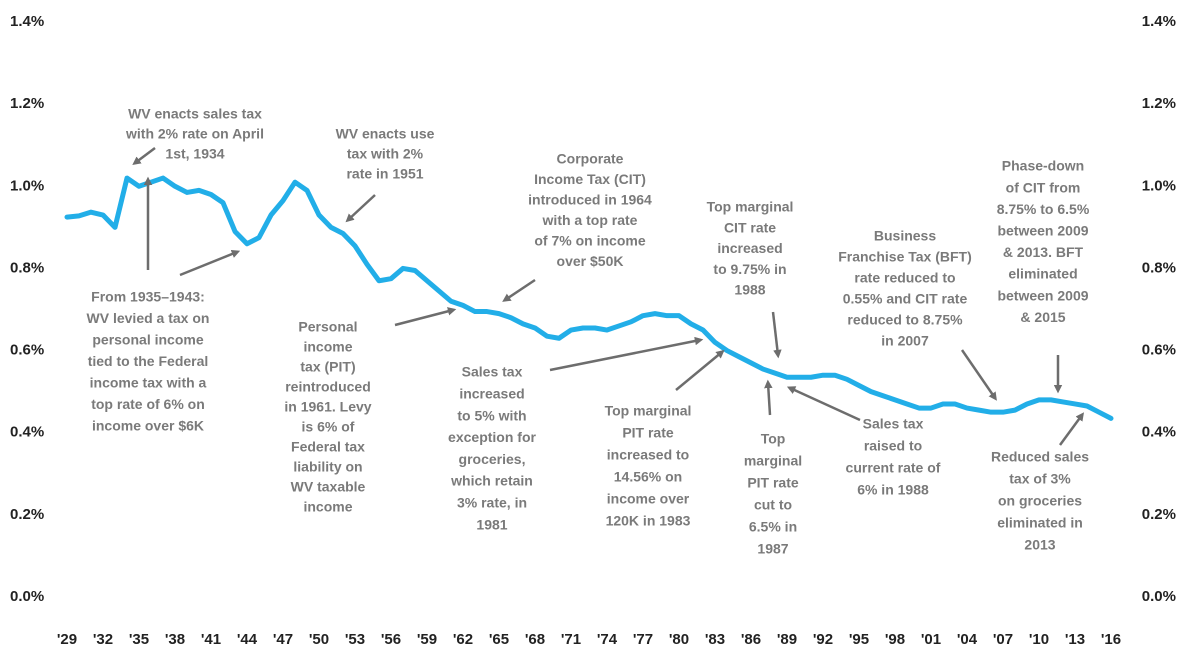 This screenshot has height=650, width=1186. What do you see at coordinates (1039, 639) in the screenshot?
I see `x-tick-label: '10` at bounding box center [1039, 639].